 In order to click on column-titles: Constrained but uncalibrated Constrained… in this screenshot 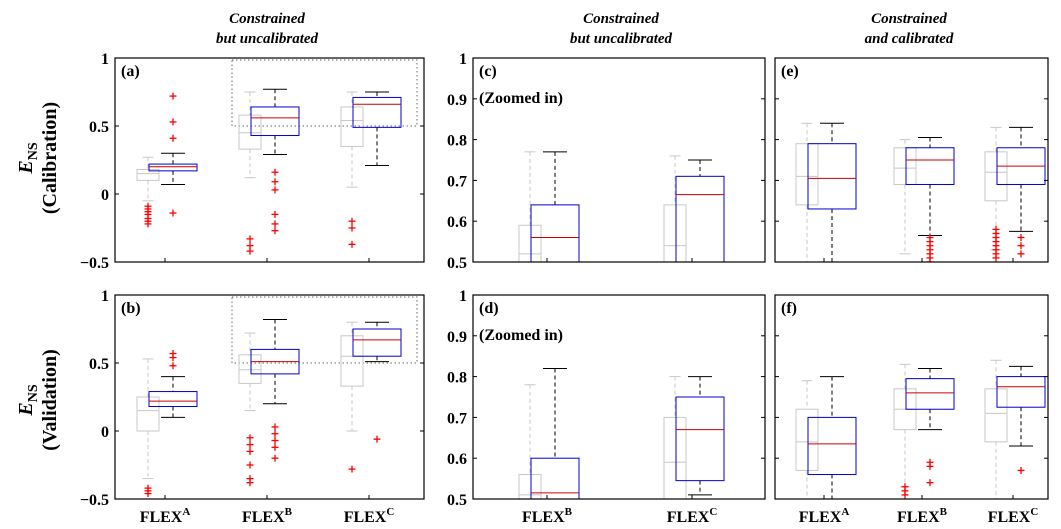, I will do `click(585, 29)`.